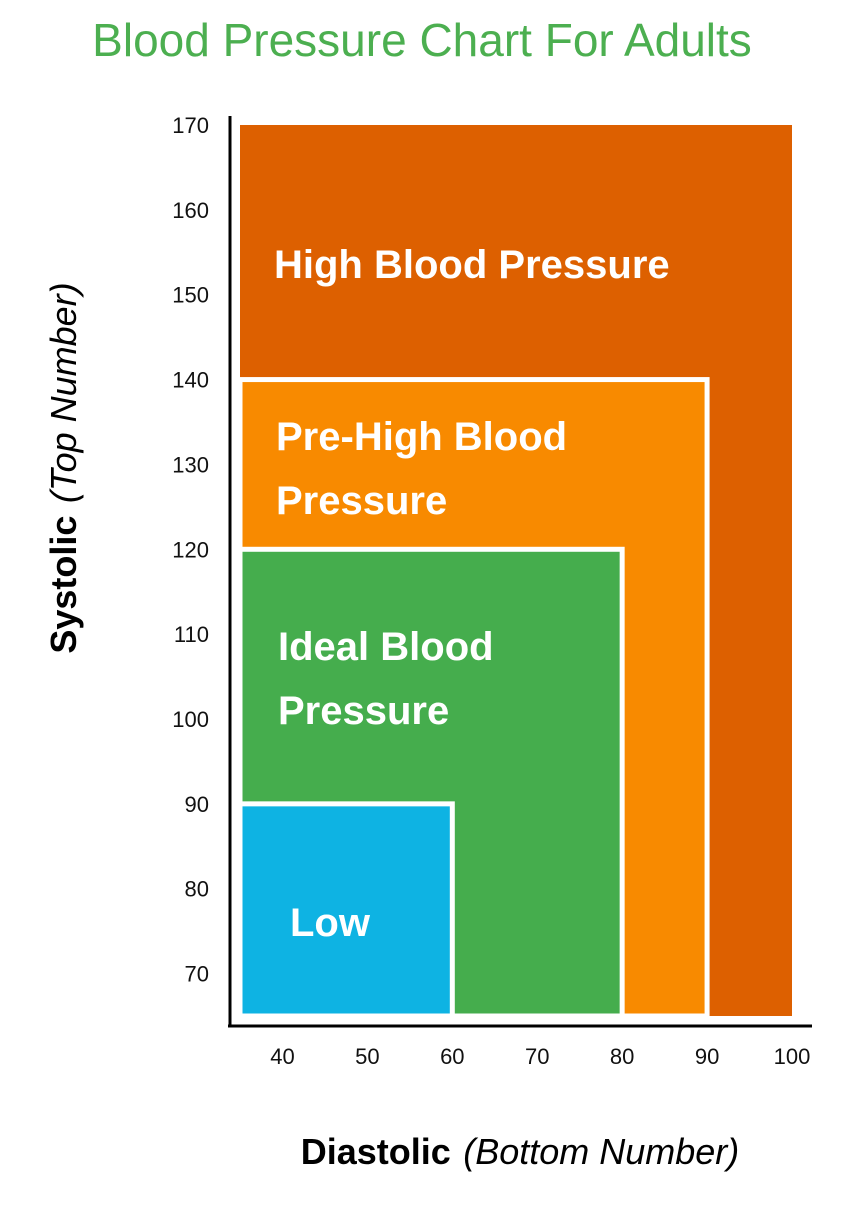 The image size is (856, 1205). What do you see at coordinates (376, 1151) in the screenshot?
I see `x-axis-label: Diastolic` at bounding box center [376, 1151].